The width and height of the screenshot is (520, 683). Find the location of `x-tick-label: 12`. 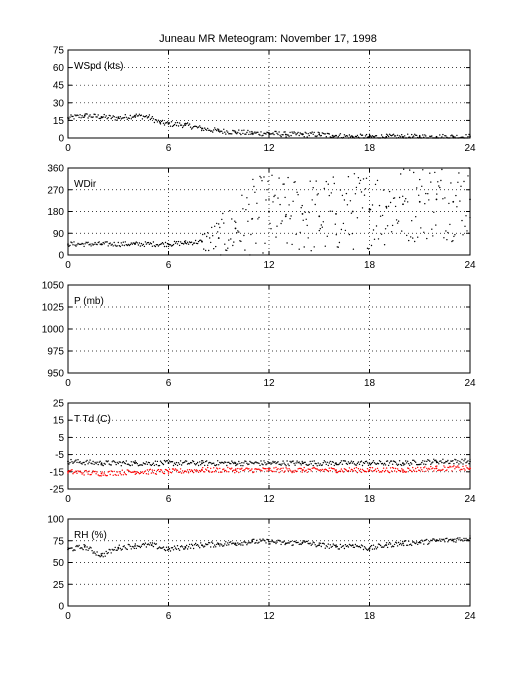

x-tick-label: 12 is located at coordinates (269, 499).